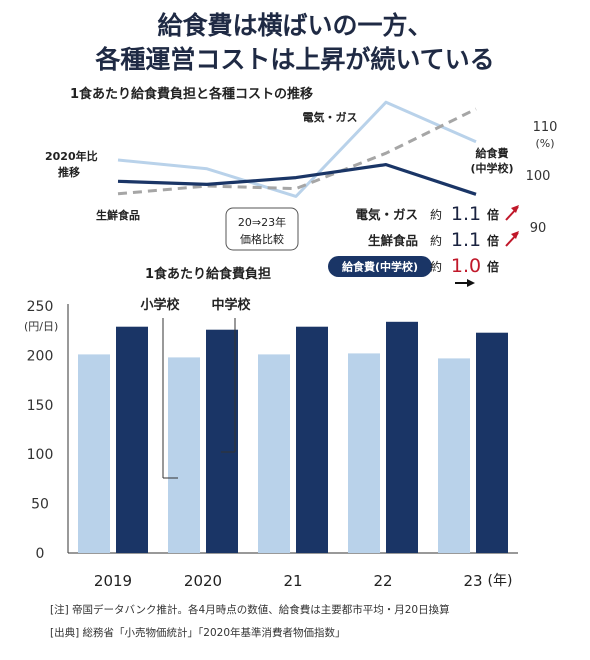 The image size is (590, 660). Describe the element at coordinates (500, 581) in the screenshot. I see `bar-x-unit: (年)` at that location.